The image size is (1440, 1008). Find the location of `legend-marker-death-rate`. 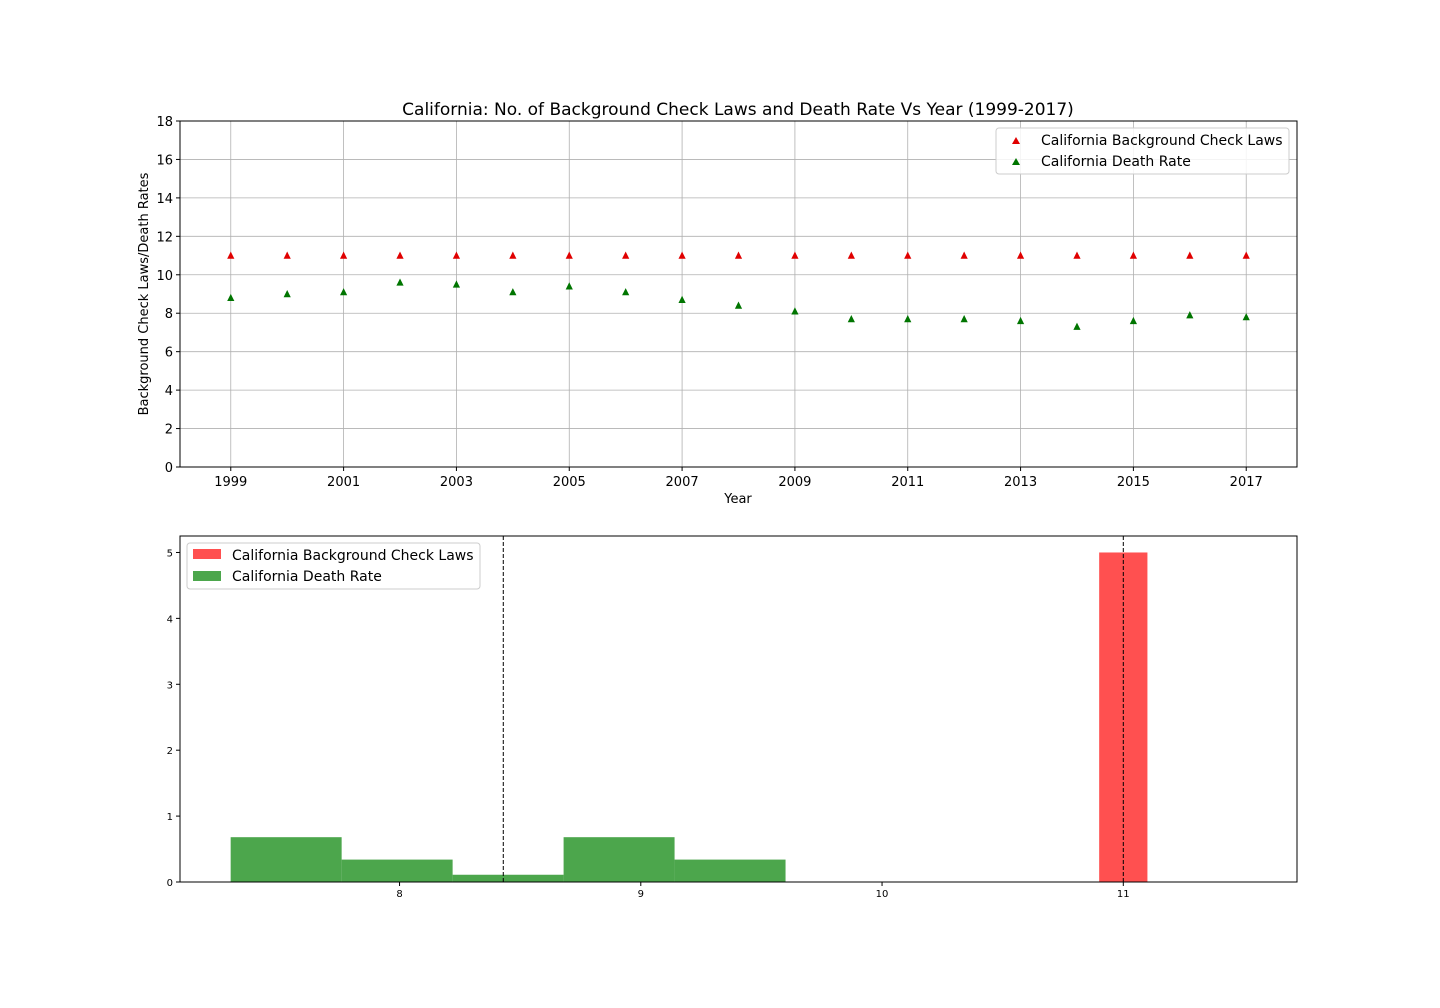

legend-marker-death-rate is located at coordinates (1016, 161).